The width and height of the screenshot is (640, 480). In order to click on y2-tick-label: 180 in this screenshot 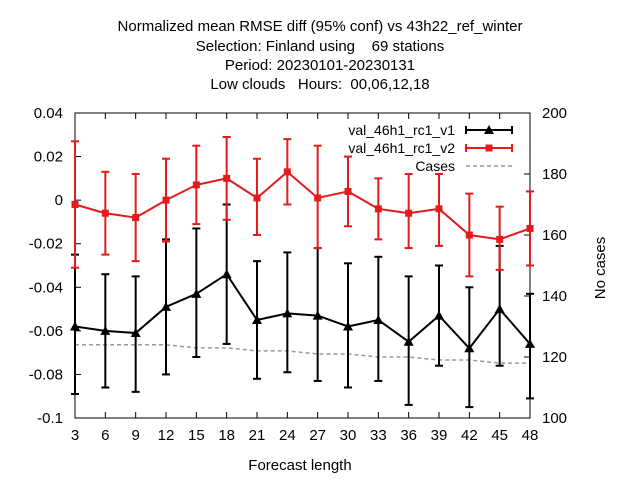, I will do `click(554, 174)`.